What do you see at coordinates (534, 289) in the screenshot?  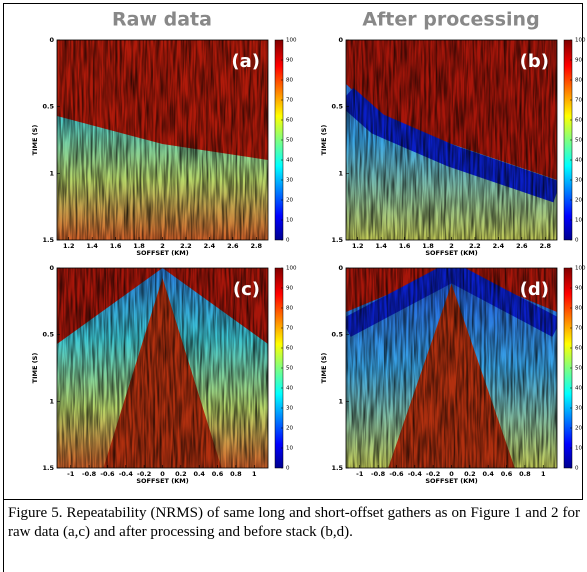 I see `panel-label: (d)` at bounding box center [534, 289].